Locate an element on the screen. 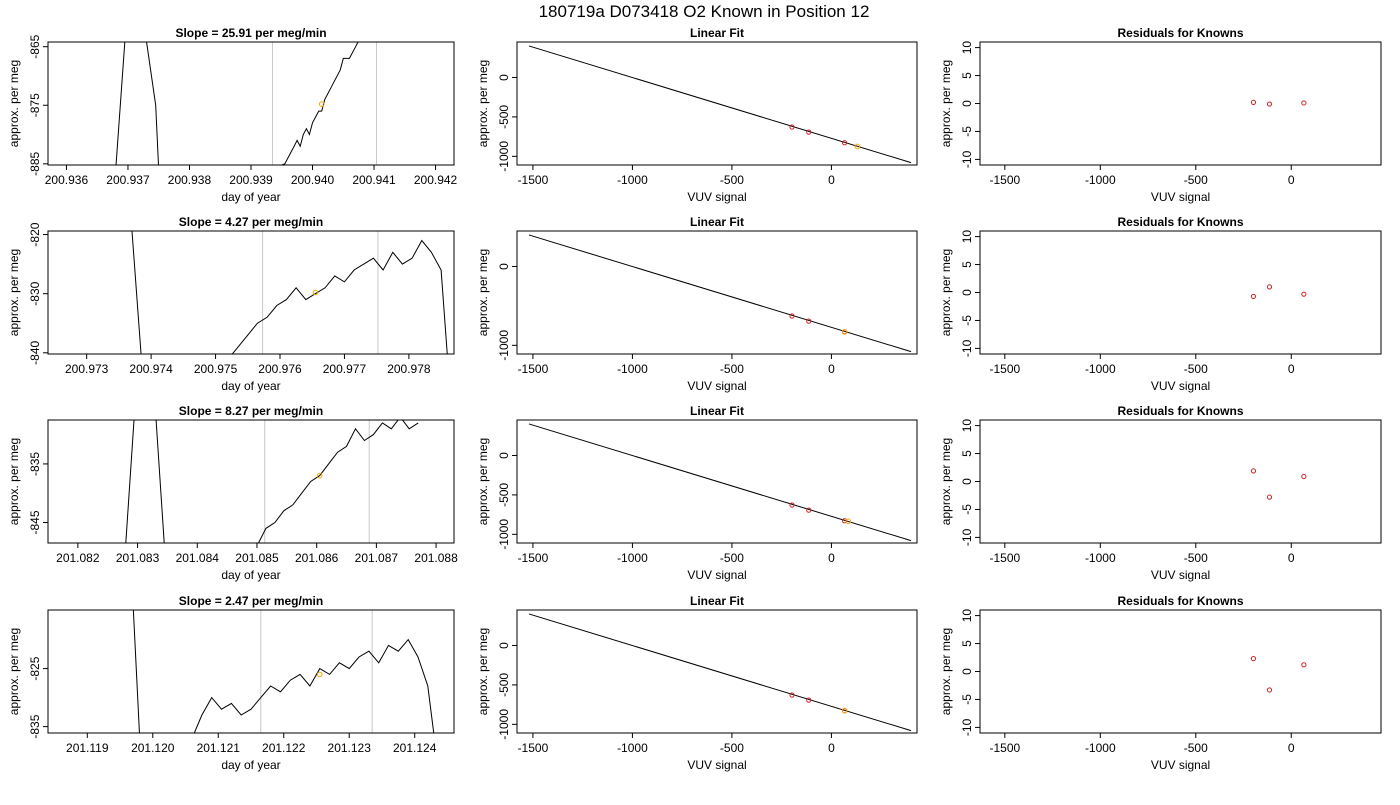 Image resolution: width=1400 pixels, height=805 pixels. figure-title: 180719a D073418 O2 Known in Position 12 is located at coordinates (704, 11).